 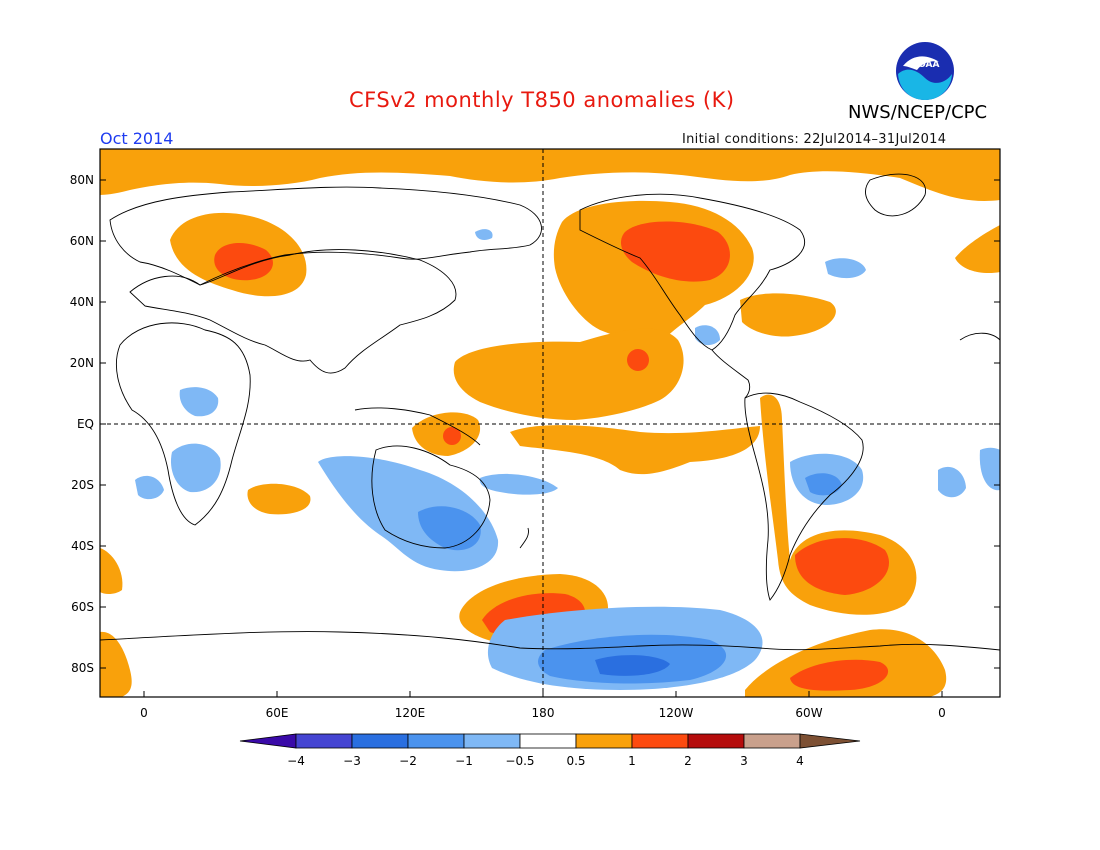 What do you see at coordinates (744, 761) in the screenshot?
I see `colorbar-label: 3` at bounding box center [744, 761].